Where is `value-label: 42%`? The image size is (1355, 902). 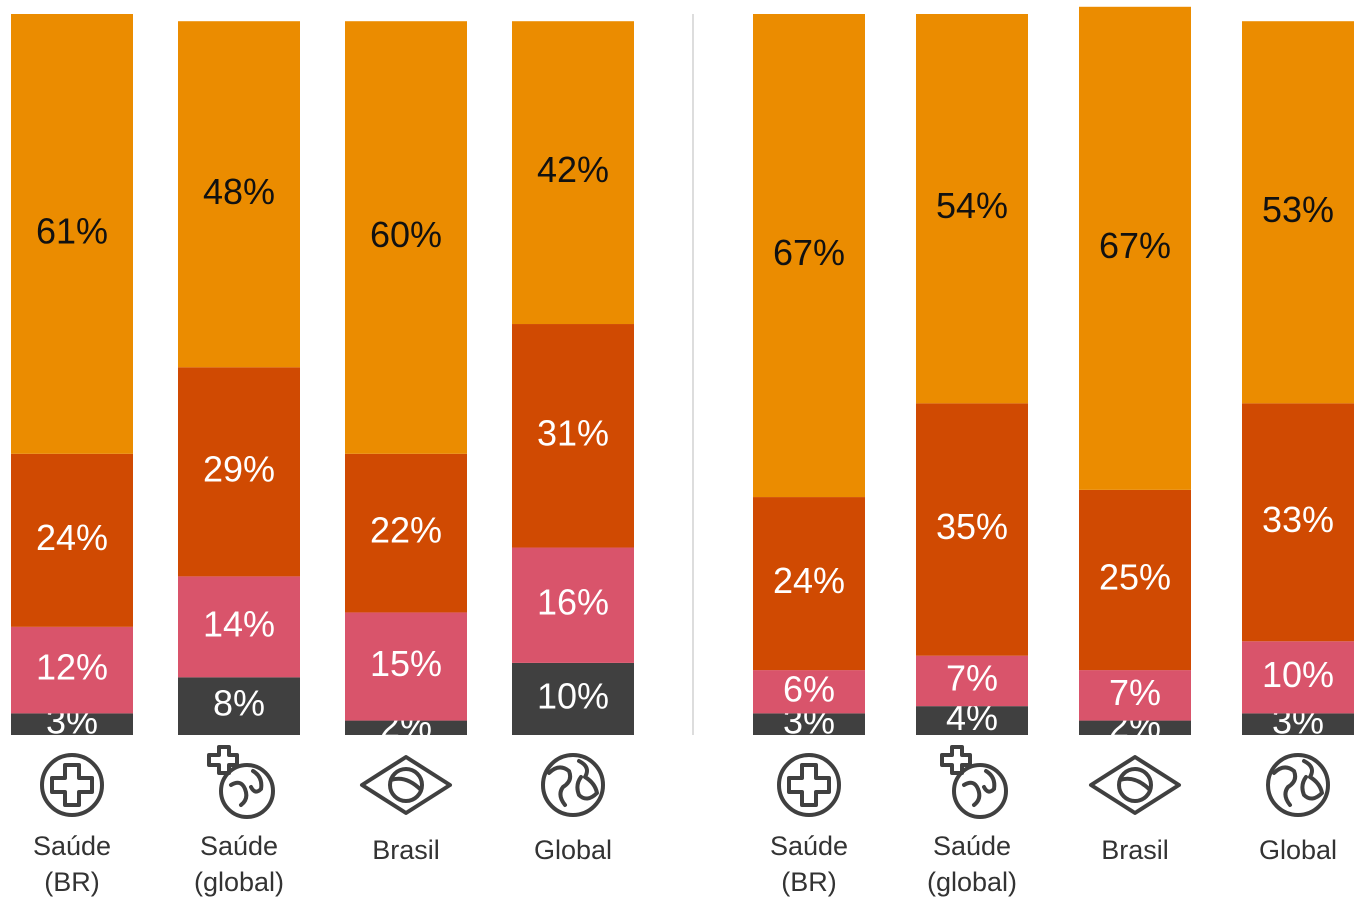 value-label: 42% is located at coordinates (573, 169).